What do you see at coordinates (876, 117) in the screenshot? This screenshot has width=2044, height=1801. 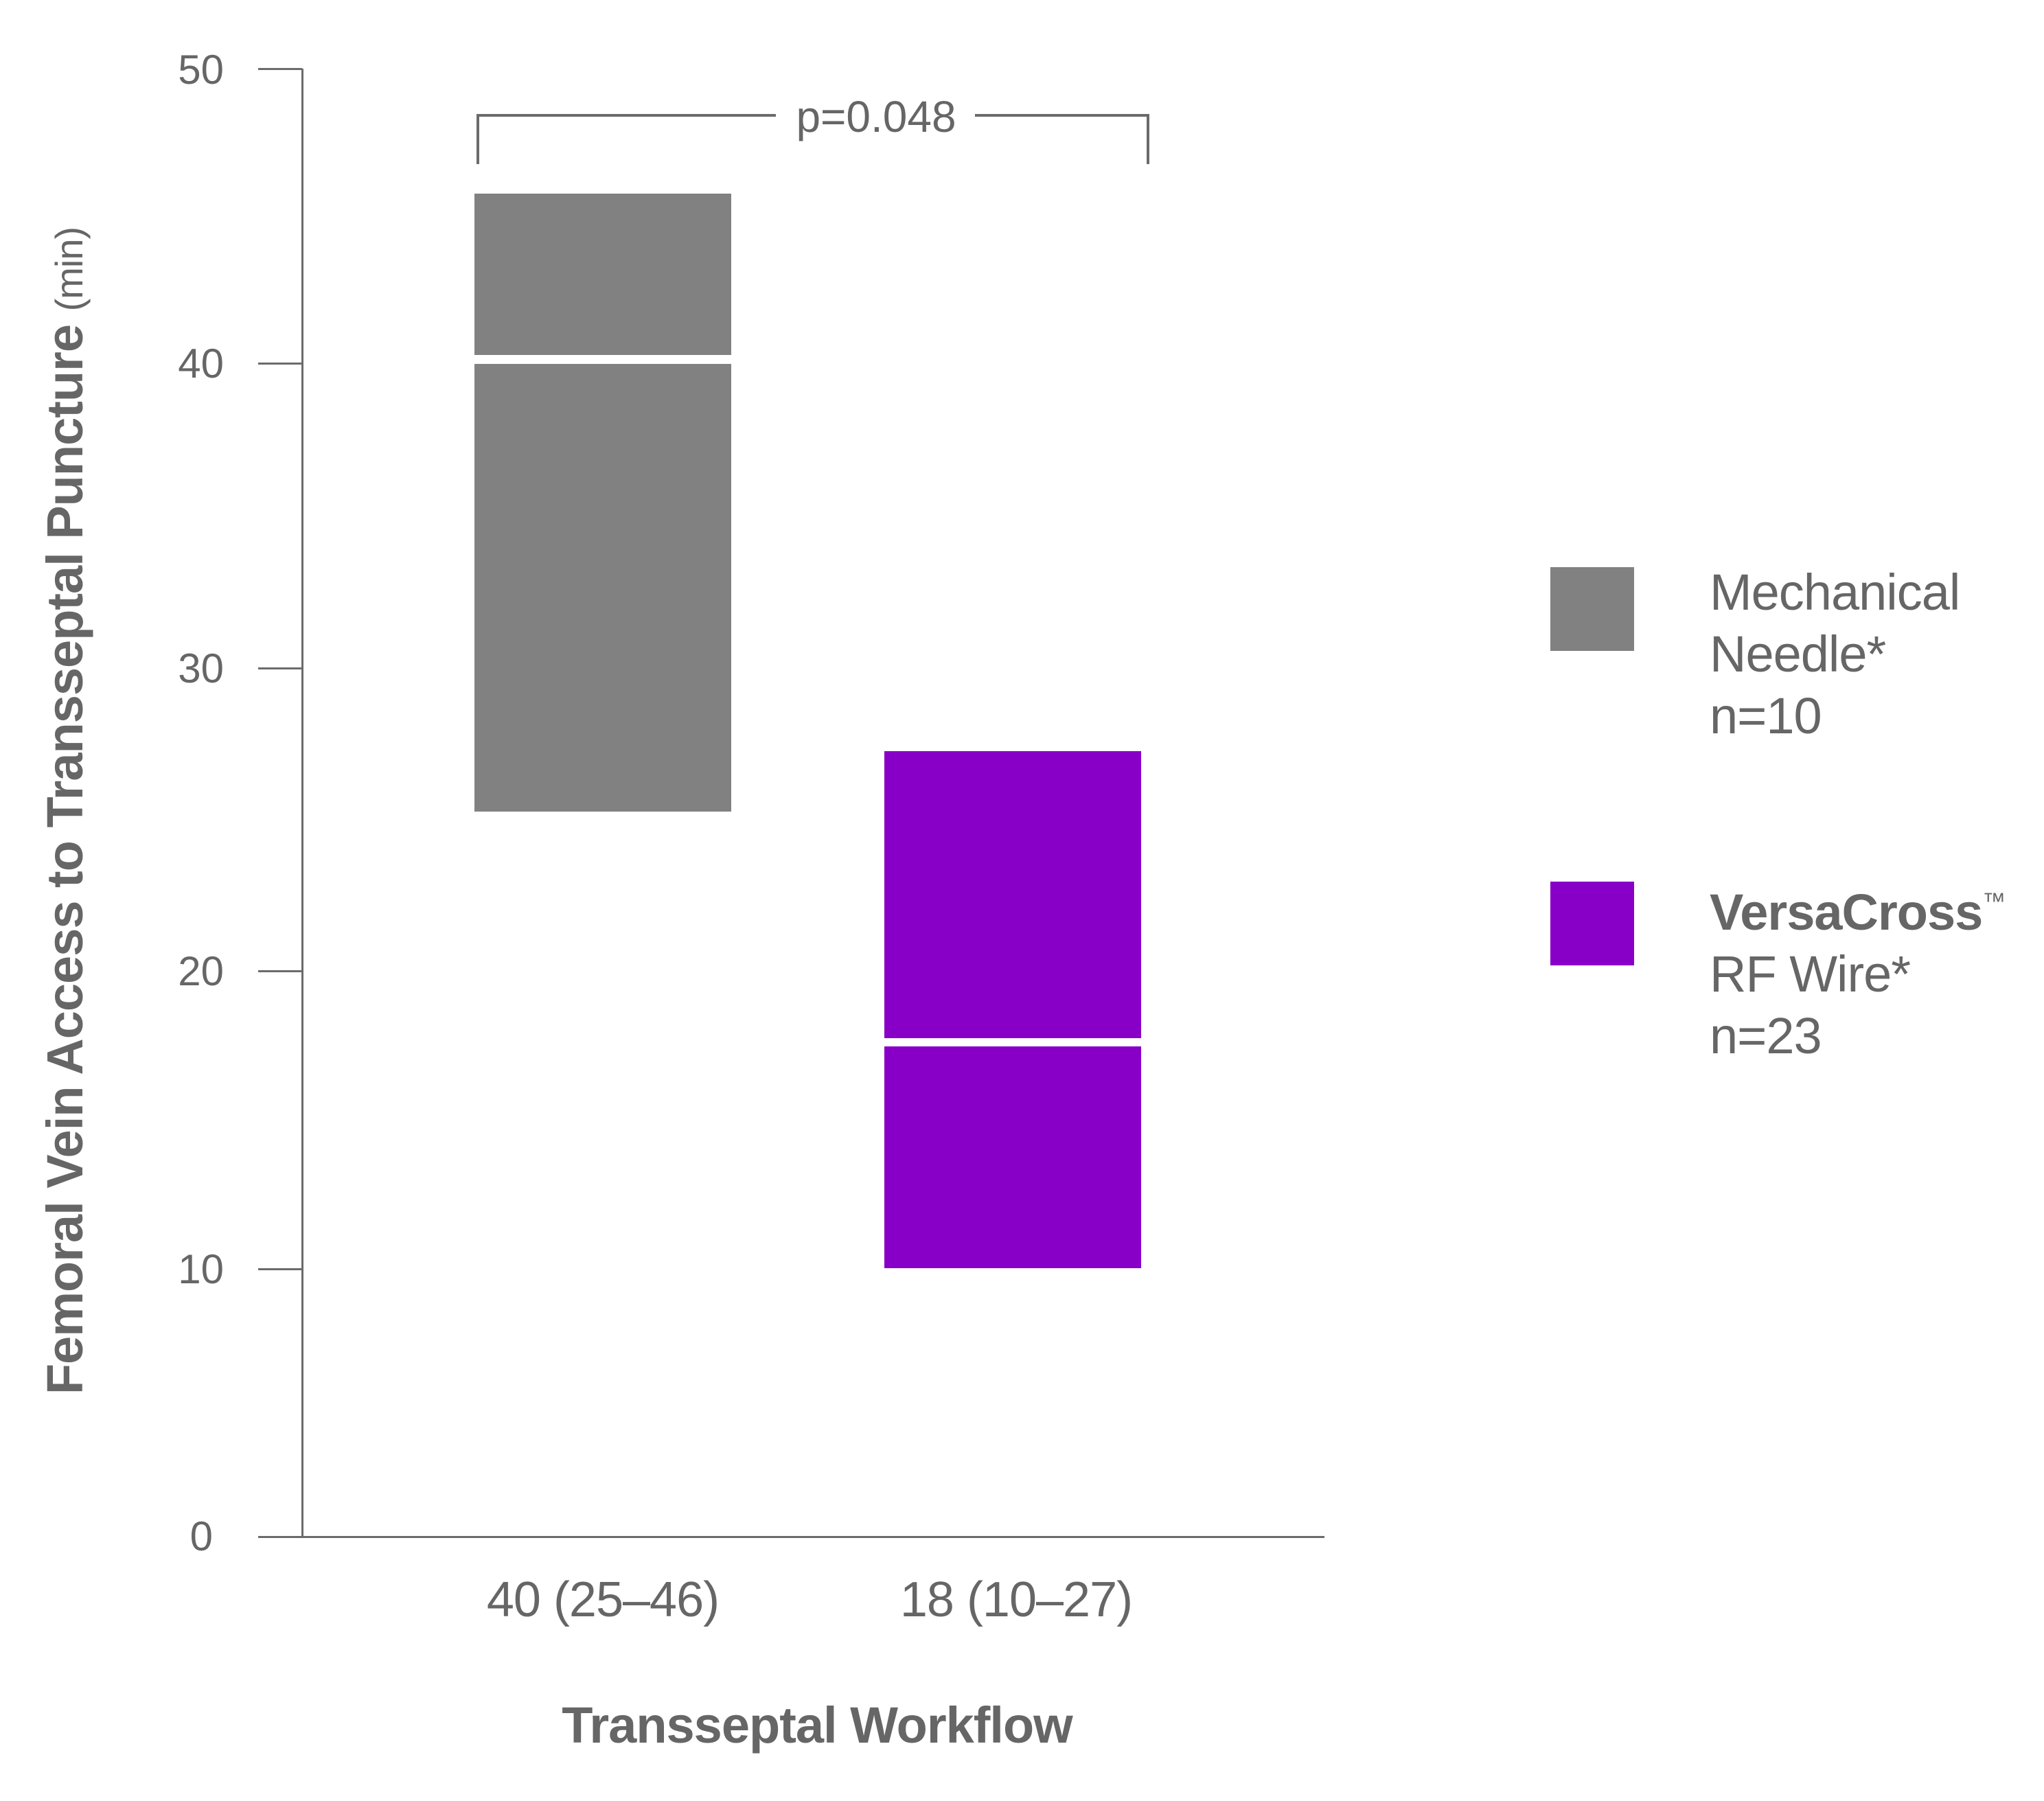 I see `p-value-label: p=0.048` at bounding box center [876, 117].